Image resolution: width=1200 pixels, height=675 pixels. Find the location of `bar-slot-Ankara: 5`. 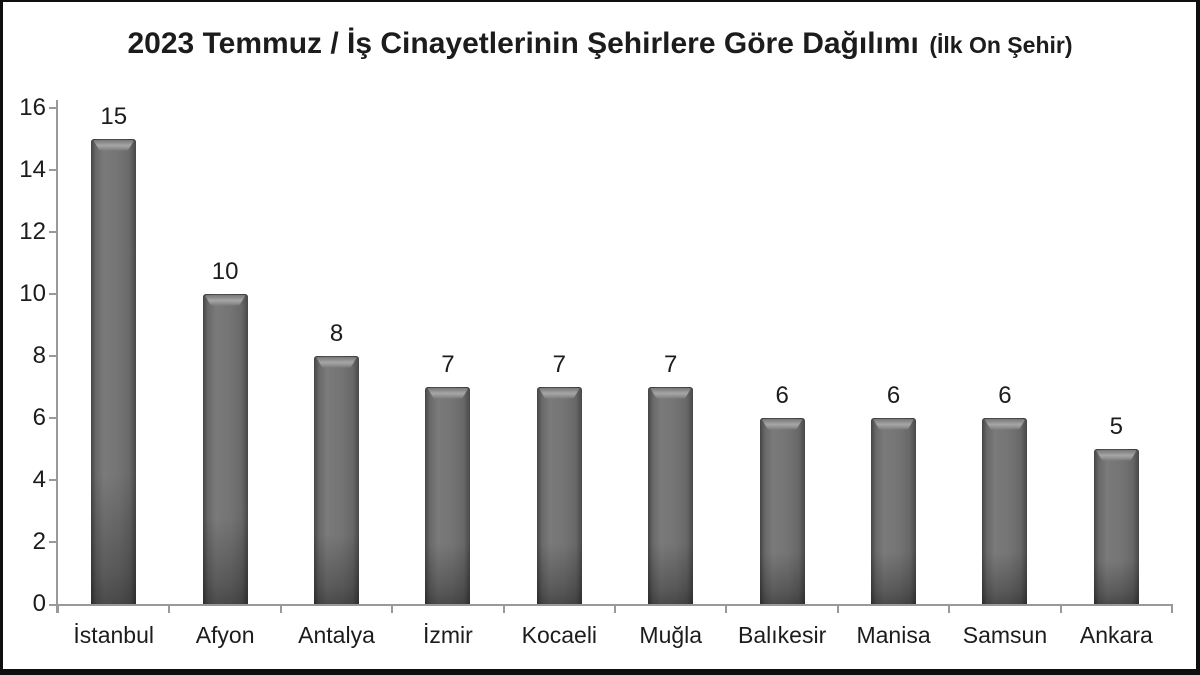

bar-slot-Ankara: 5 is located at coordinates (1116, 356).